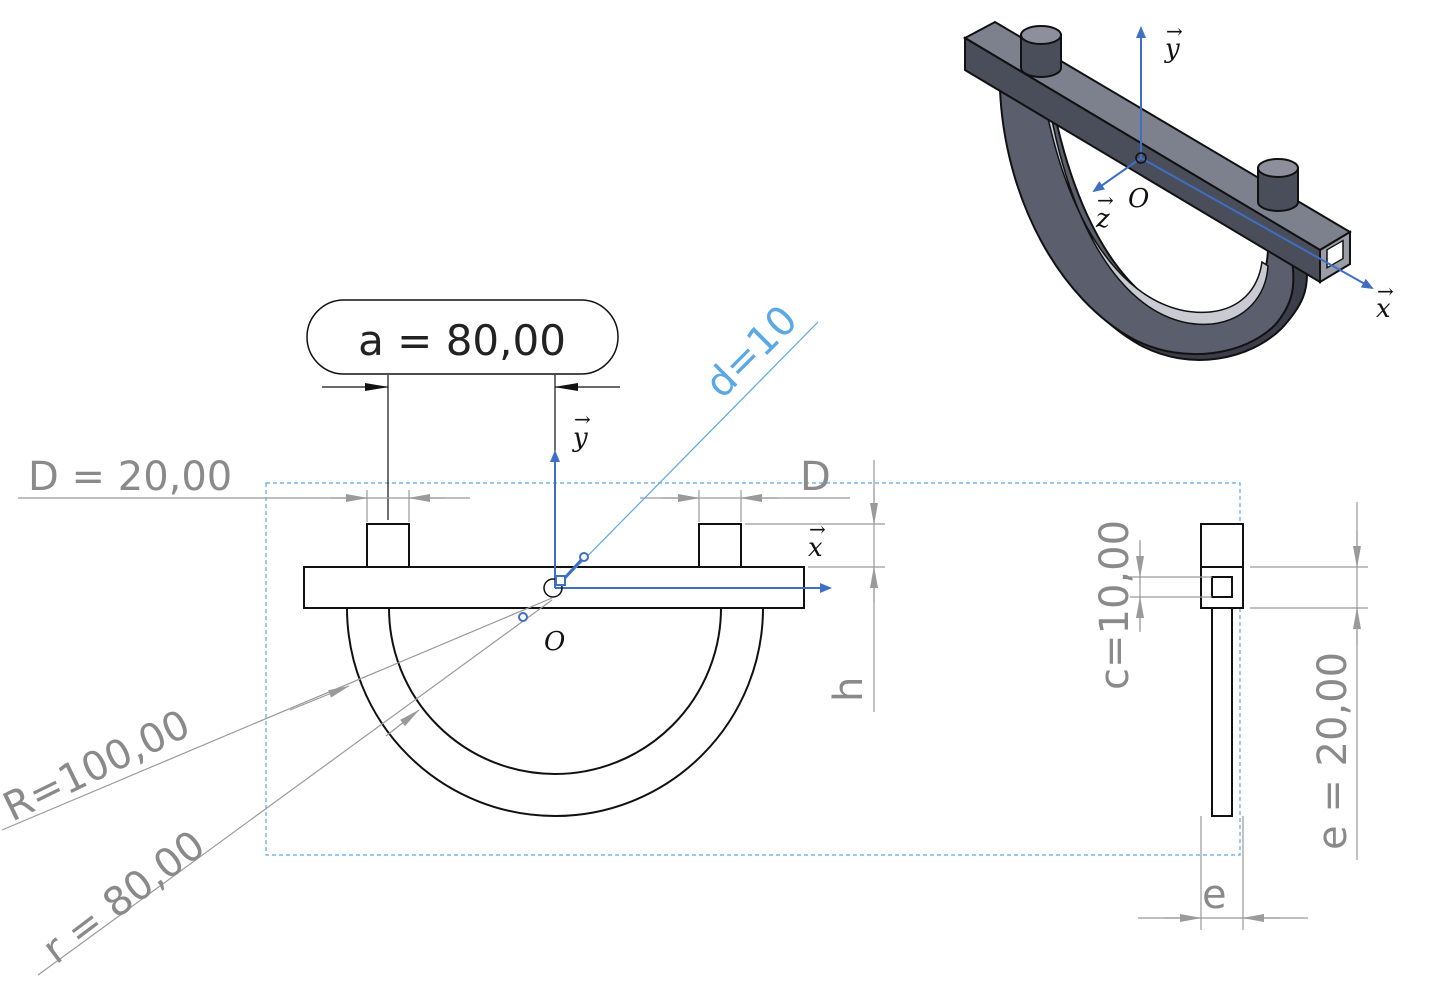 This screenshot has height=981, width=1431. I want to click on front-axes: y → x → O, so click(687, 532).